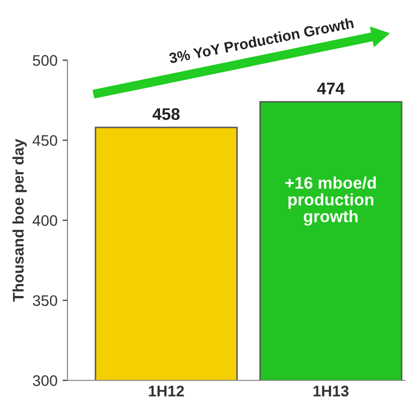 This screenshot has width=409, height=418. What do you see at coordinates (261, 40) in the screenshot?
I see `annotation: 3% YoY Production Growth` at bounding box center [261, 40].